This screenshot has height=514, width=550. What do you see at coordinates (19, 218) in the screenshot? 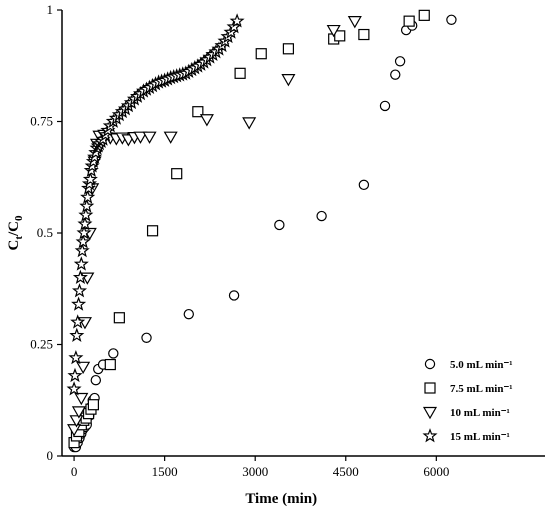
I see `y-axis-title-subscript-2: 0` at bounding box center [19, 218].